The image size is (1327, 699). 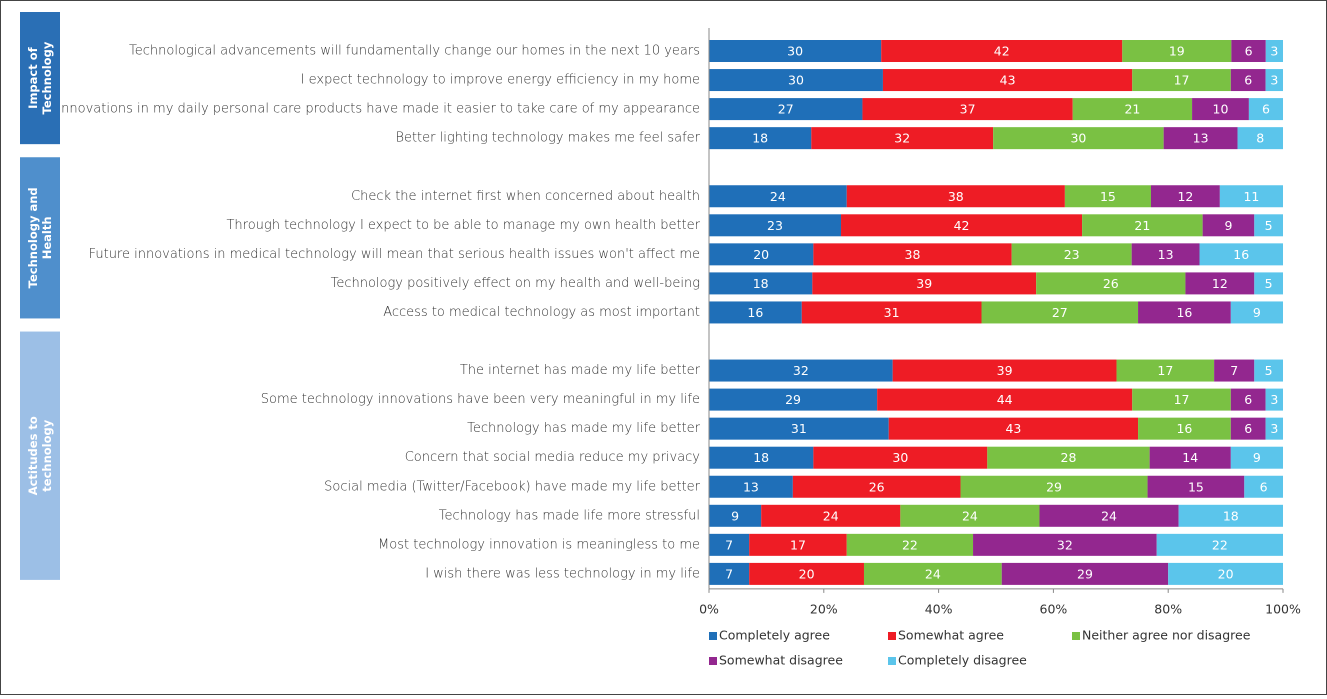 What do you see at coordinates (580, 370) in the screenshot?
I see `category-label: The internet has made my life better` at bounding box center [580, 370].